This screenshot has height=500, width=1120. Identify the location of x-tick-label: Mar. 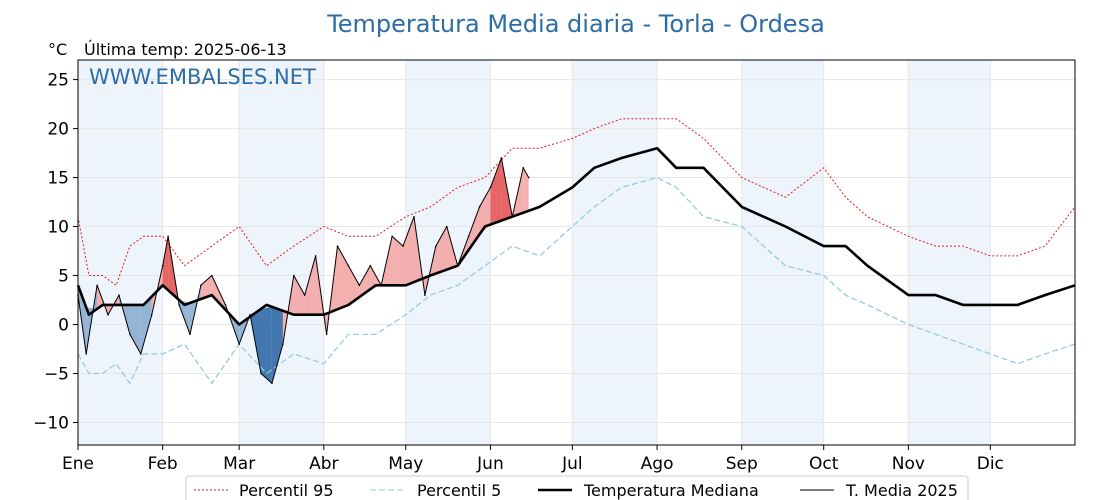
(239, 464).